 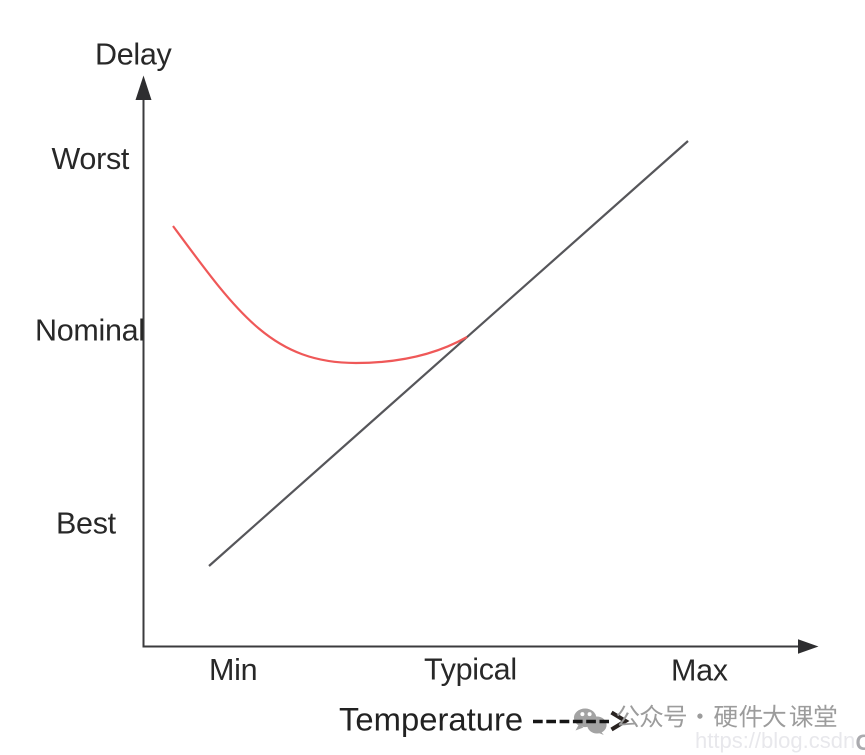 What do you see at coordinates (431, 719) in the screenshot?
I see `svg-text: Temperature` at bounding box center [431, 719].